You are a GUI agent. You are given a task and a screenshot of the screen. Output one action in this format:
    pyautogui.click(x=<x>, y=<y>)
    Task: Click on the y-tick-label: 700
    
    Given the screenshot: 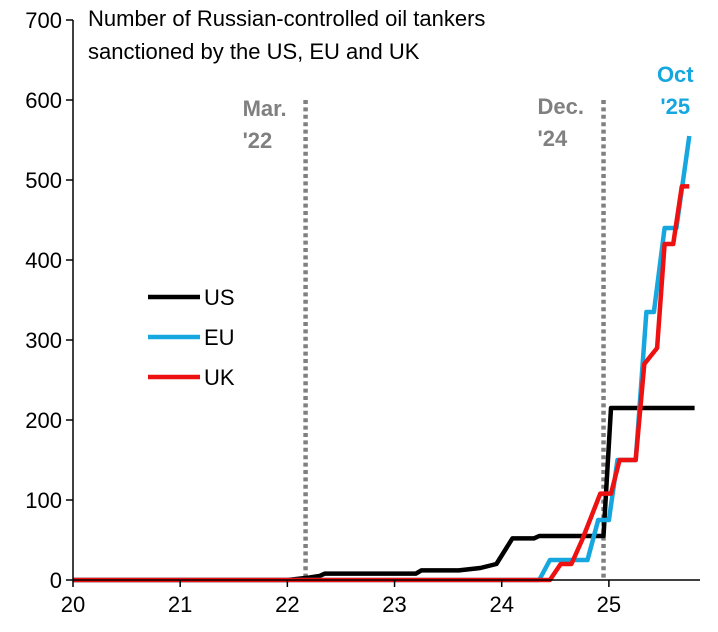 What is the action you would take?
    pyautogui.click(x=43, y=20)
    